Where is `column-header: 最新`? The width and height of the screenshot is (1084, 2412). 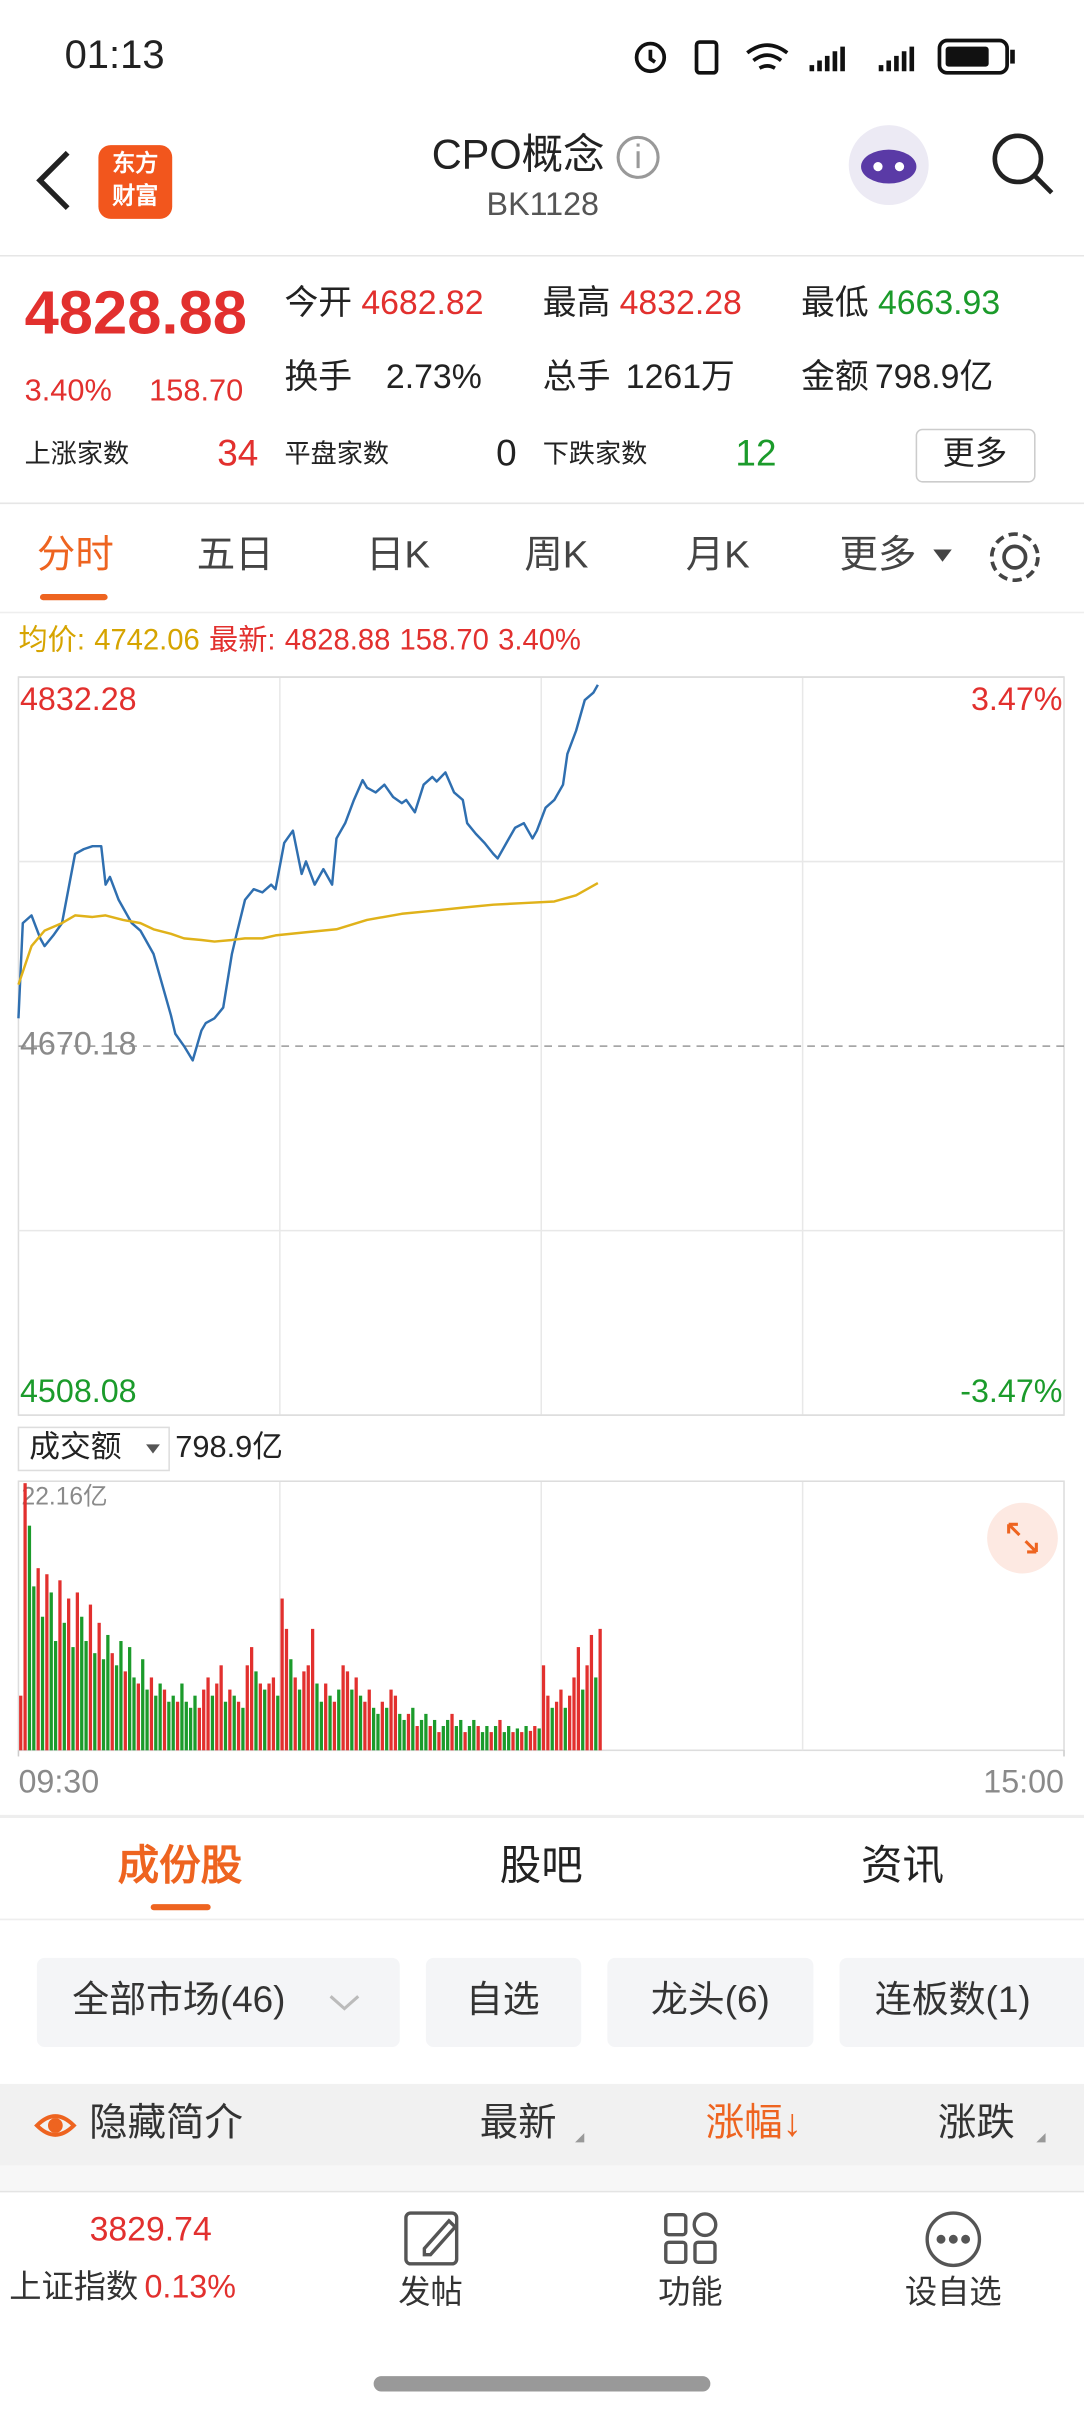 column-header: 最新 is located at coordinates (518, 2123).